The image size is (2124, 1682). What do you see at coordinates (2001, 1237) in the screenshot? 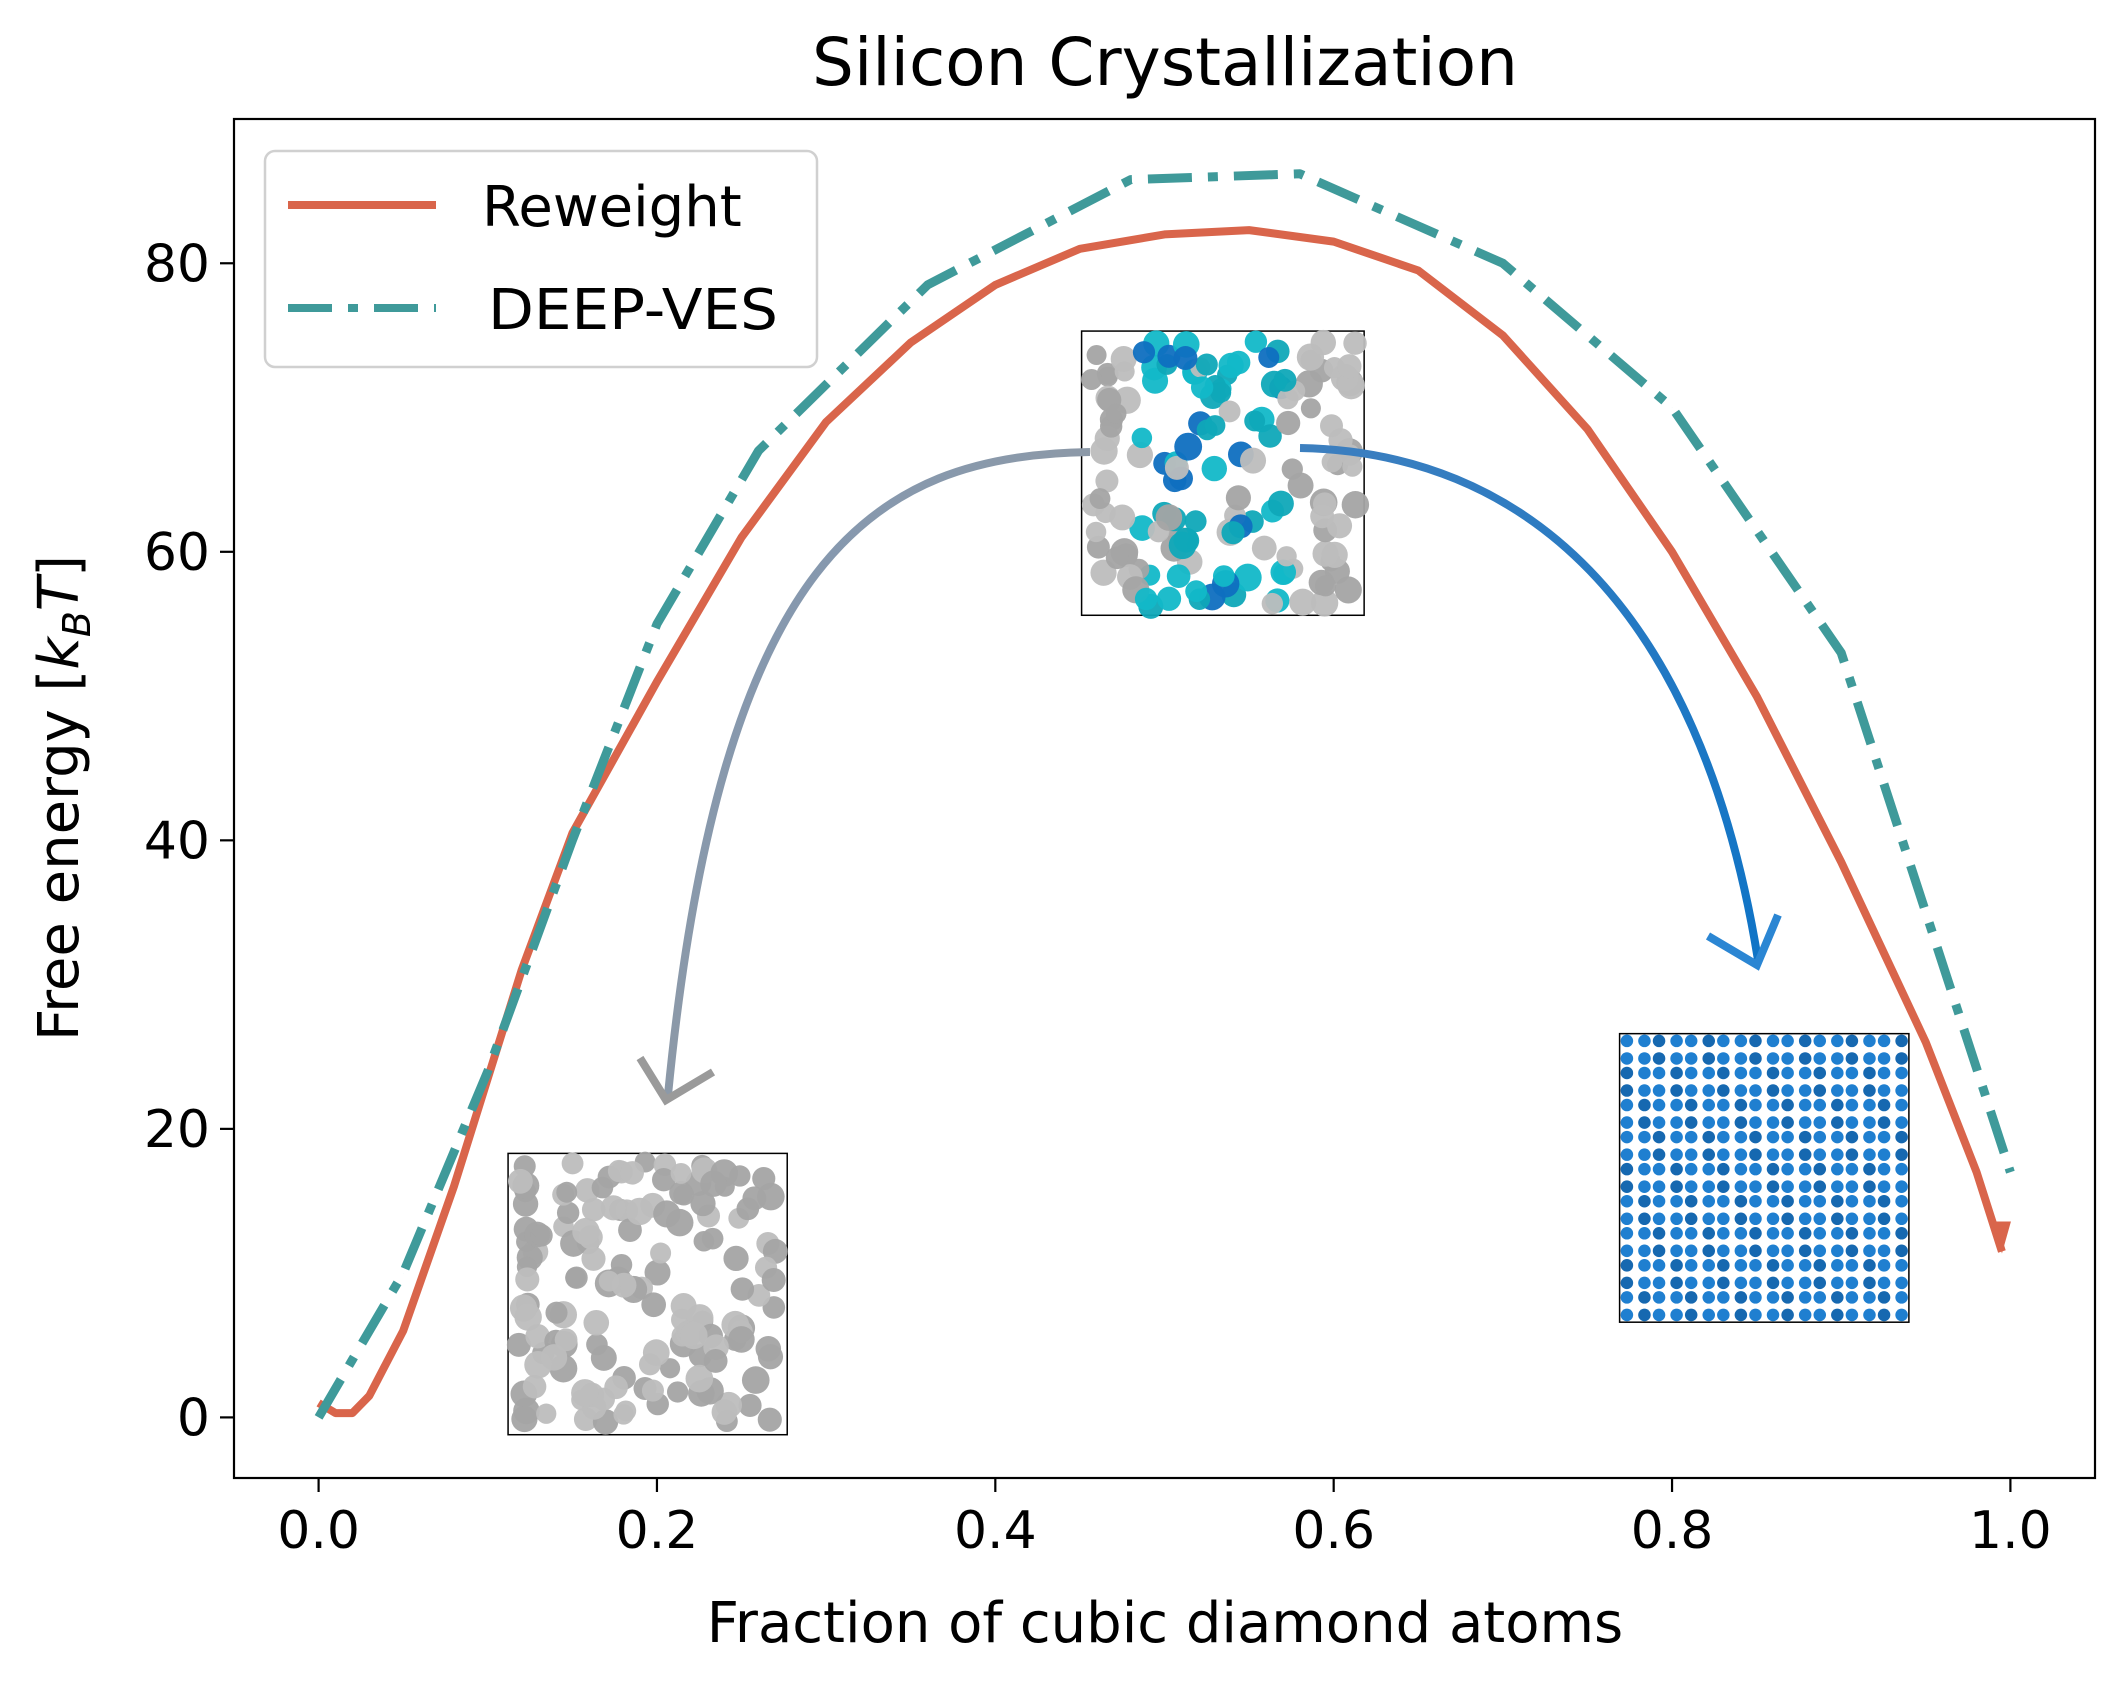
I see `reweight-end-marker` at bounding box center [2001, 1237].